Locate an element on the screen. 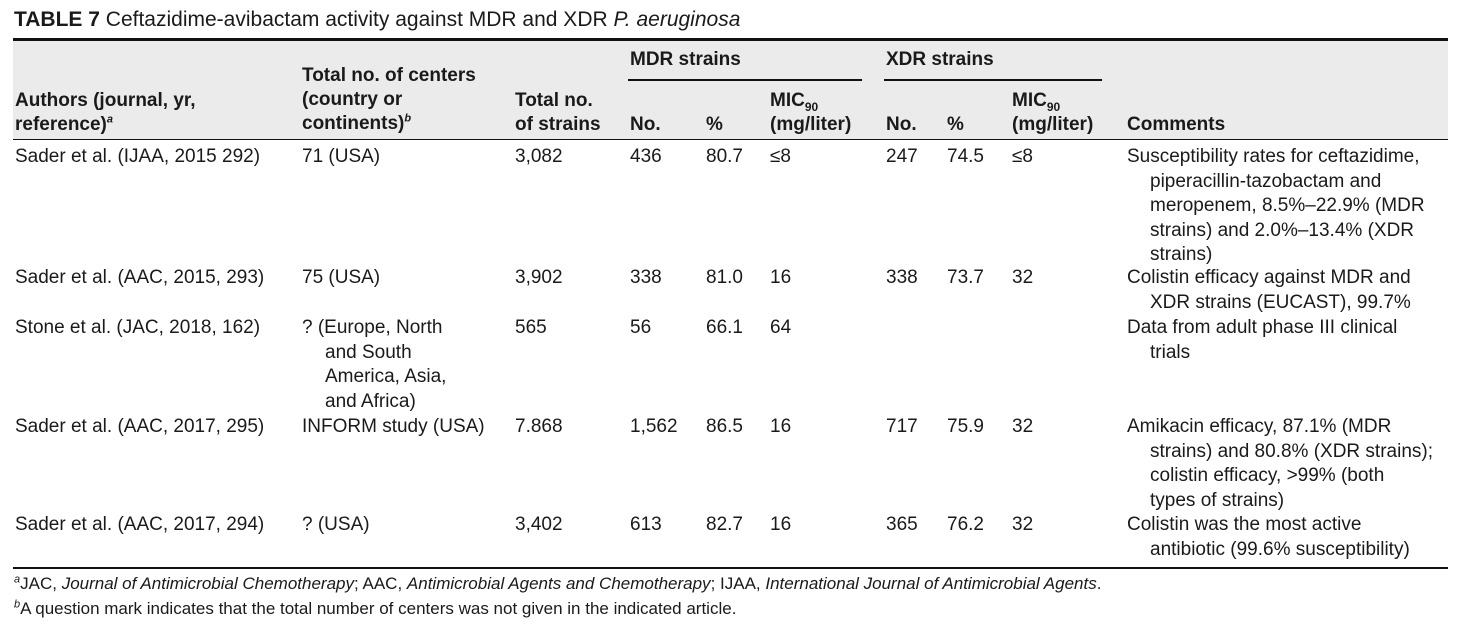 This screenshot has width=1463, height=626. cell-total-strains: 3,902 is located at coordinates (539, 277).